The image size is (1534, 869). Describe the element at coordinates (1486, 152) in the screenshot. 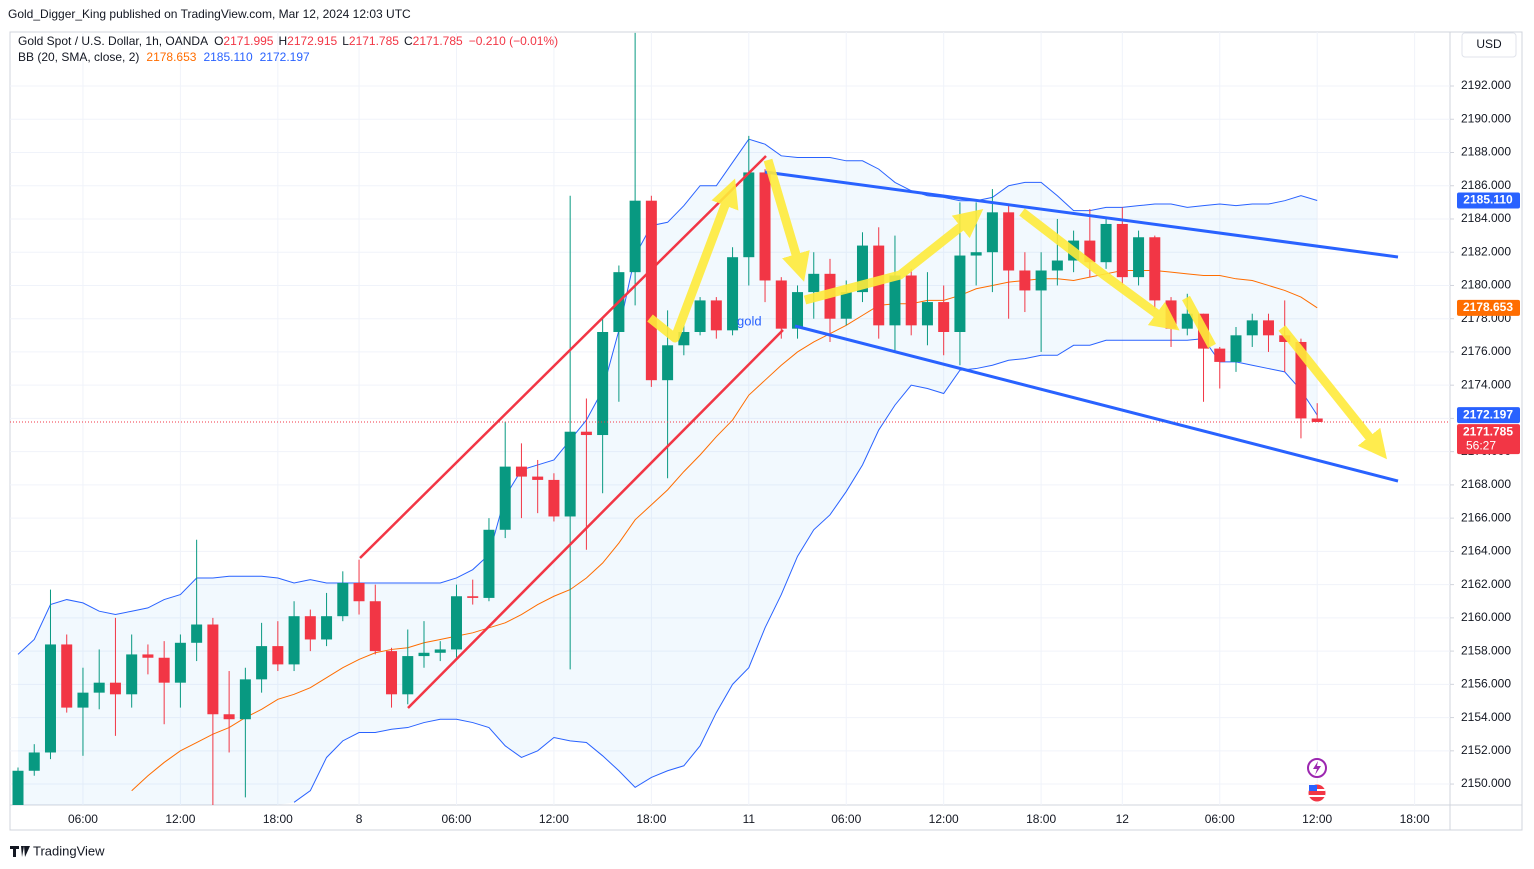

I see `y-tick-label: 2188.000` at that location.